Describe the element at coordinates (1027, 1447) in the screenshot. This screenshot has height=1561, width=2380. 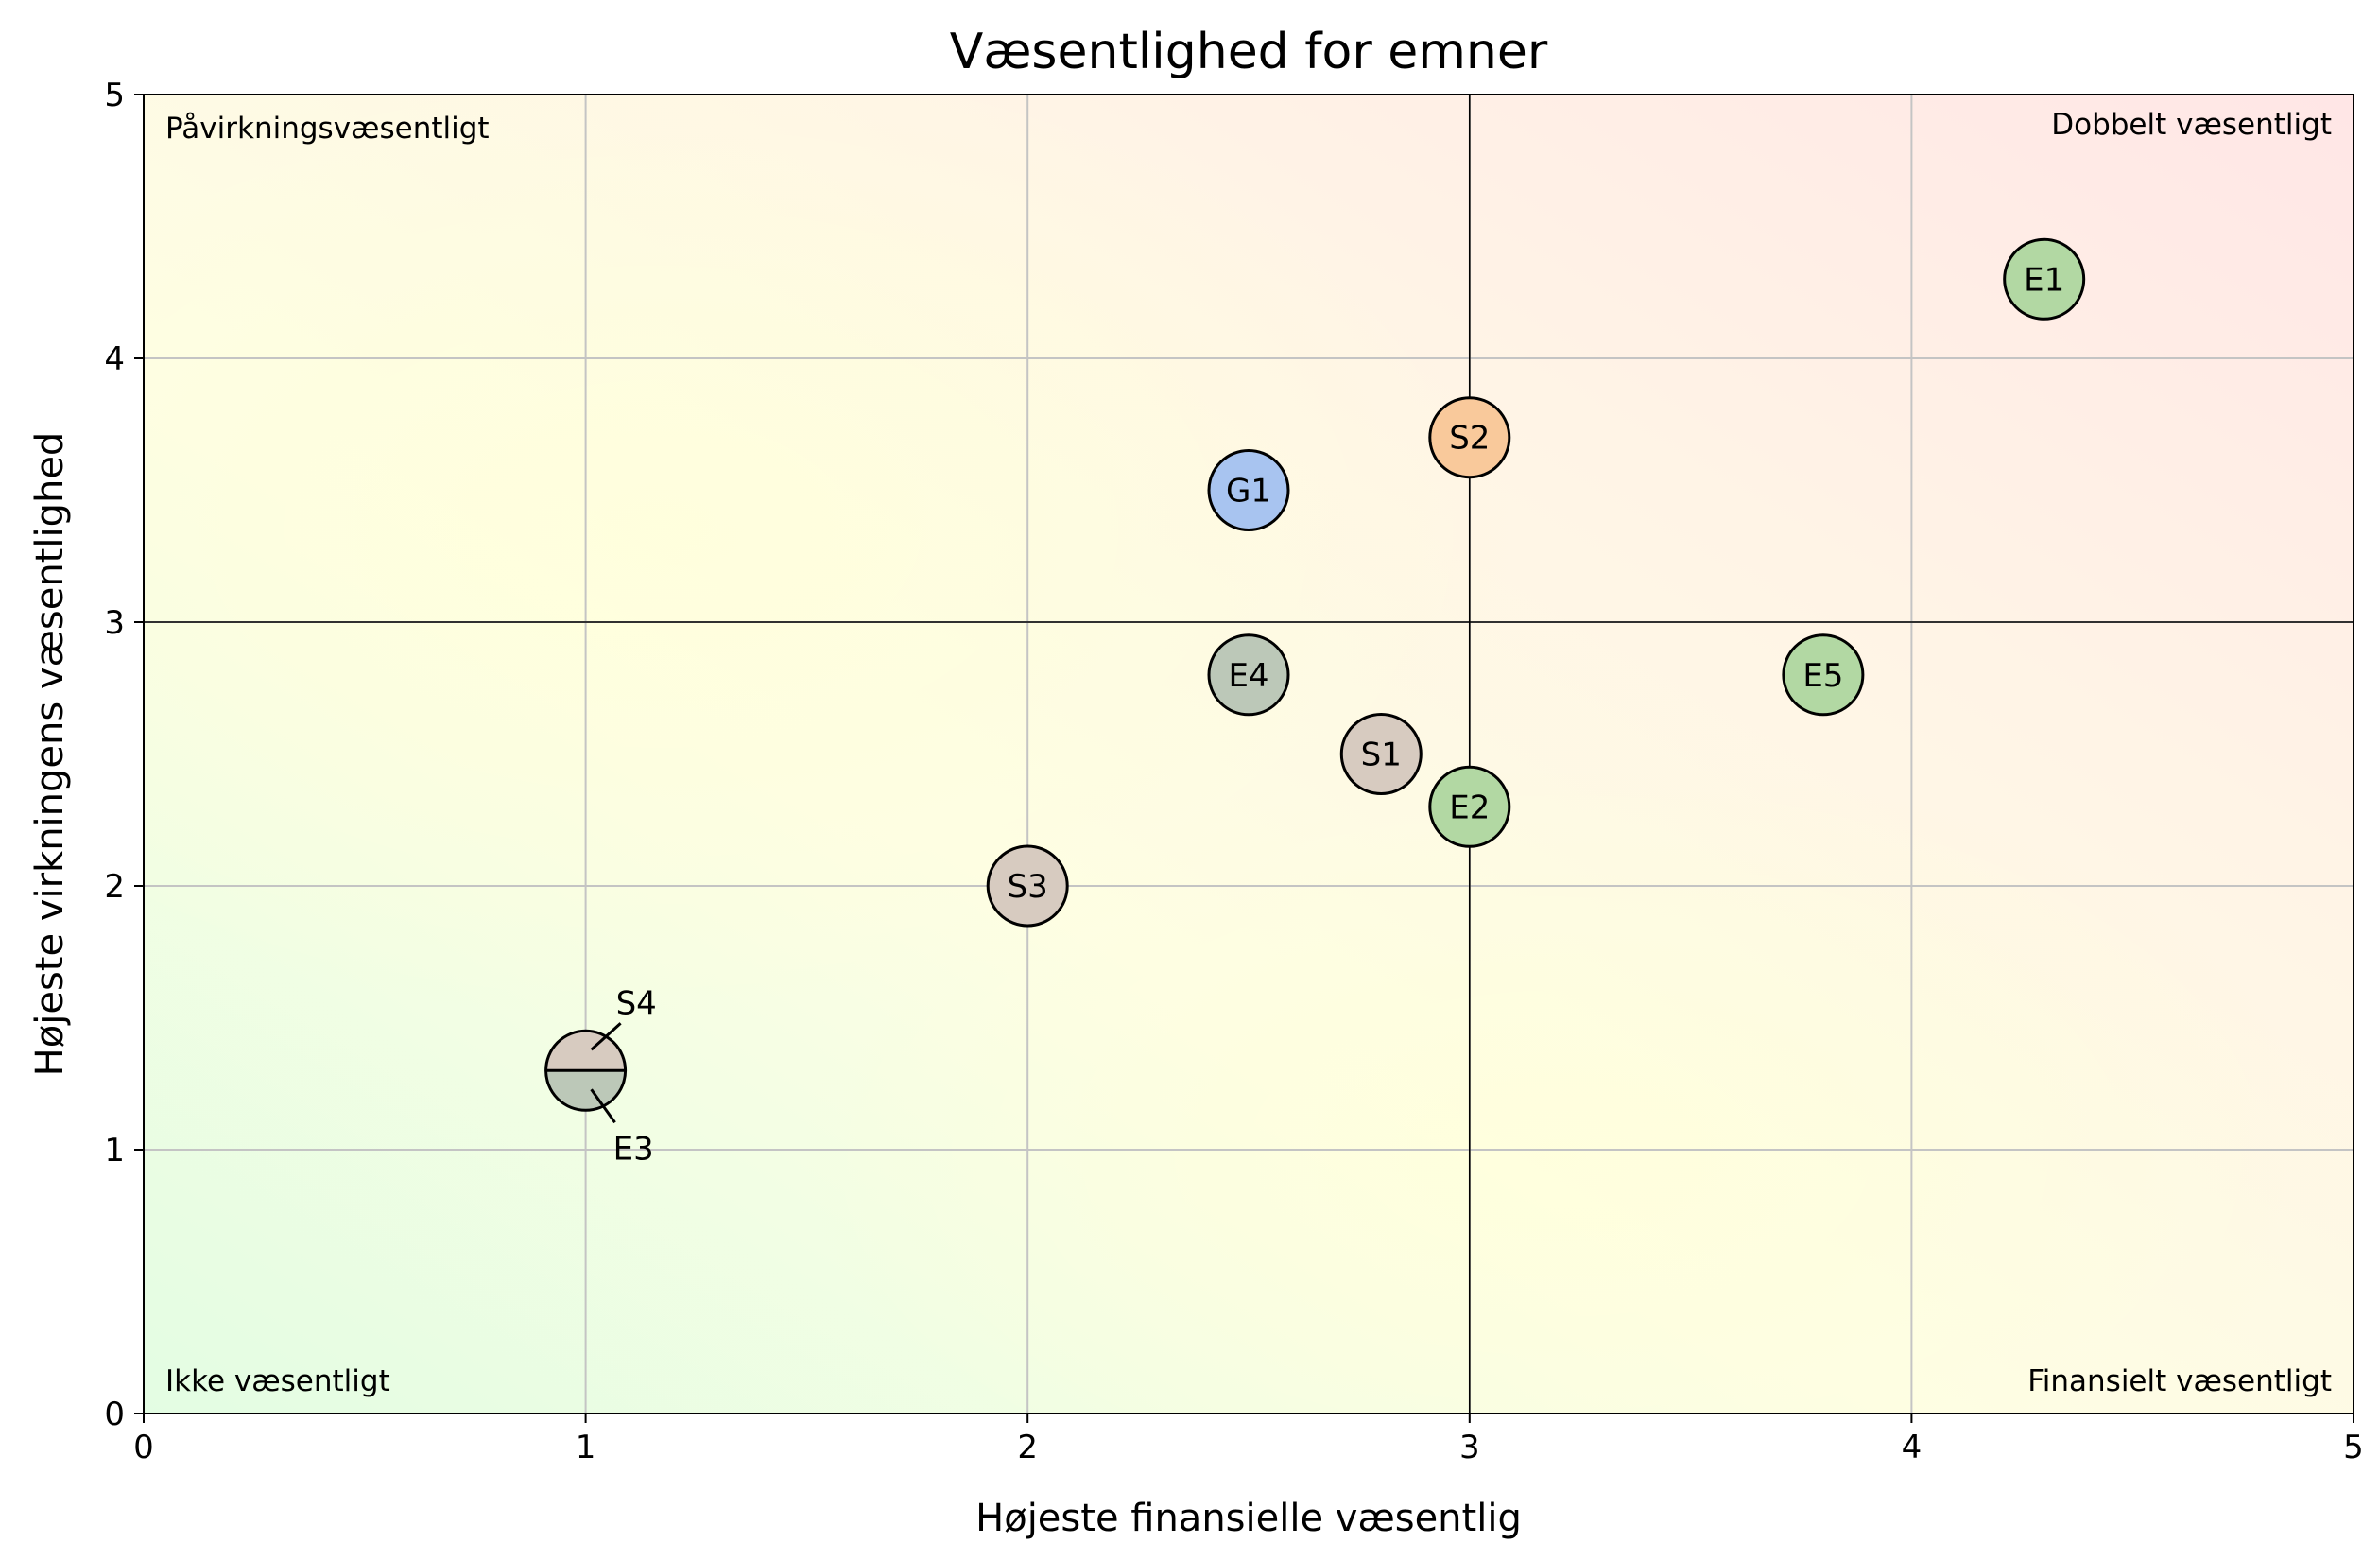
I see `x-tick-label: 2` at that location.